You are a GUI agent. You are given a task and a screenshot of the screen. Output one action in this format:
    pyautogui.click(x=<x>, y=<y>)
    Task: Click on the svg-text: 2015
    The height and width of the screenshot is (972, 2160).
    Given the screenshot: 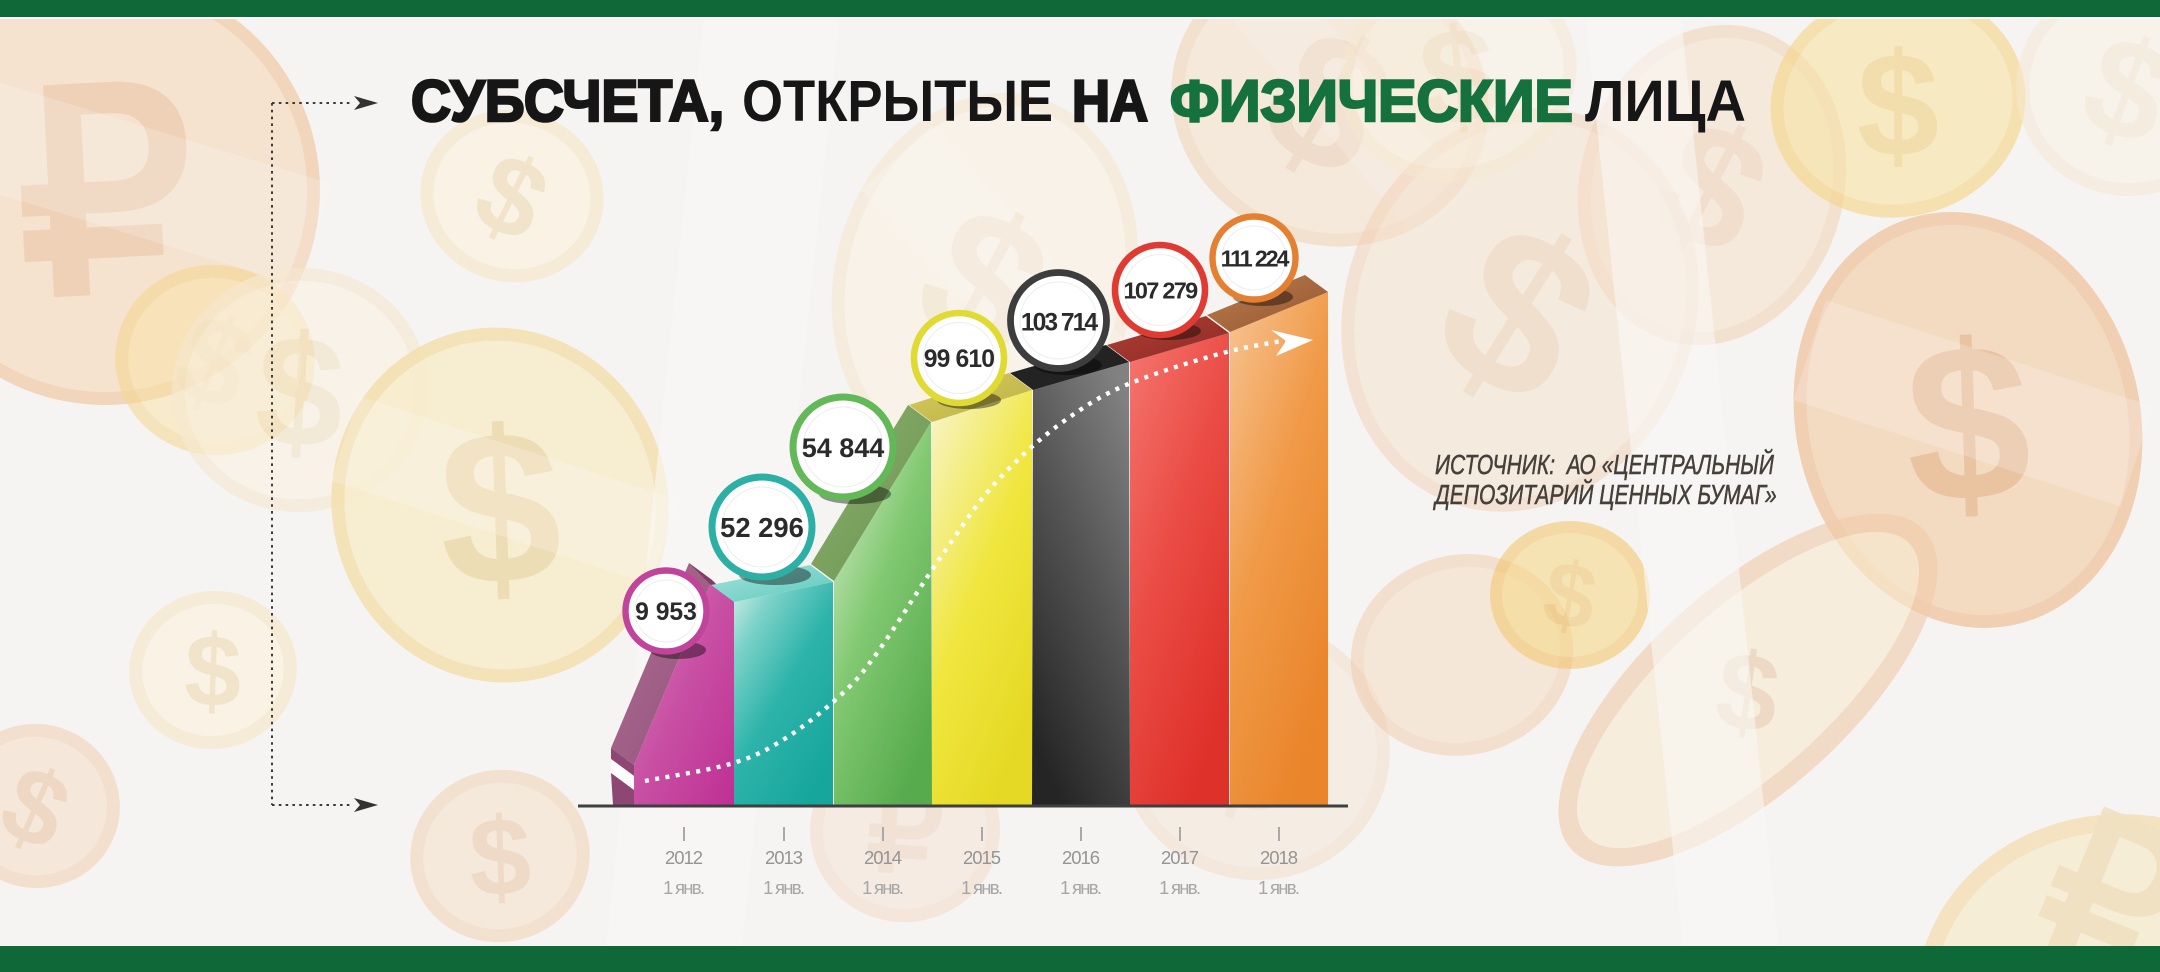 What is the action you would take?
    pyautogui.click(x=982, y=857)
    